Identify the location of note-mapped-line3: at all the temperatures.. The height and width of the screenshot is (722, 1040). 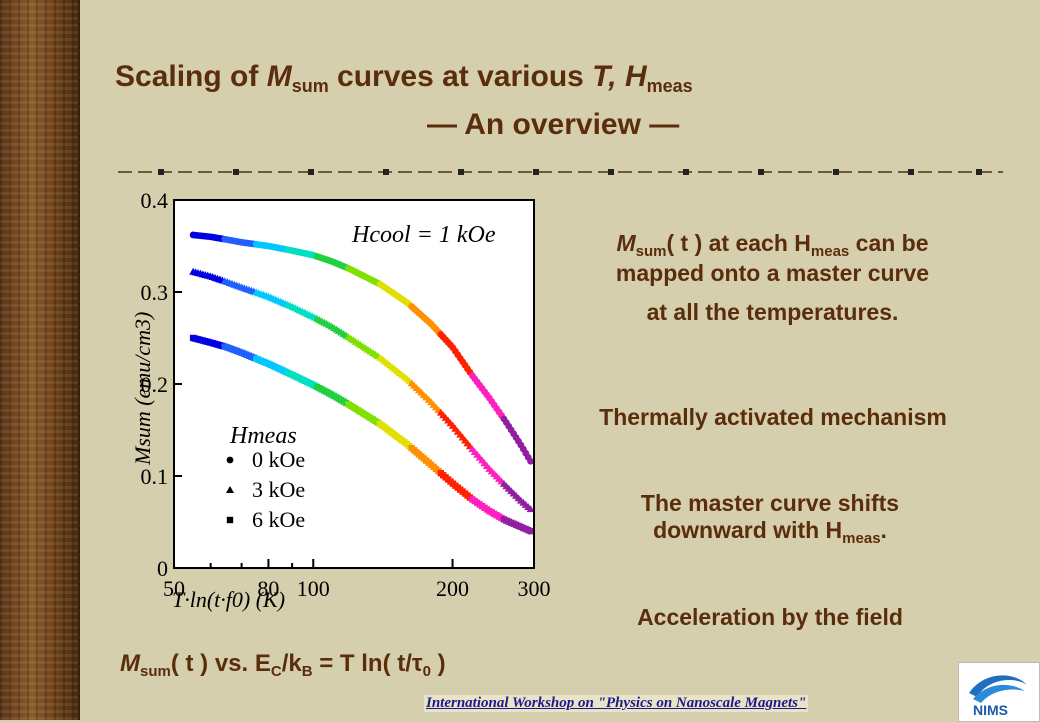
(772, 312).